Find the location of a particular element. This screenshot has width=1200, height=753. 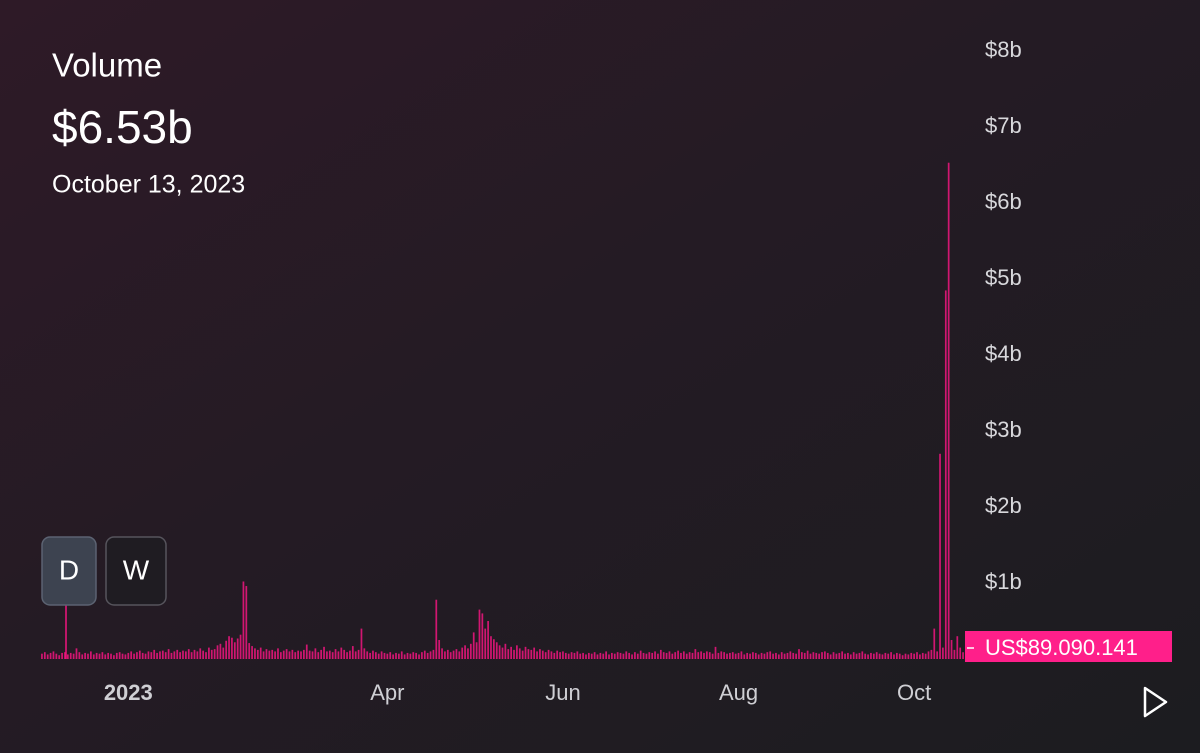

interval-d-button: D is located at coordinates (69, 571).